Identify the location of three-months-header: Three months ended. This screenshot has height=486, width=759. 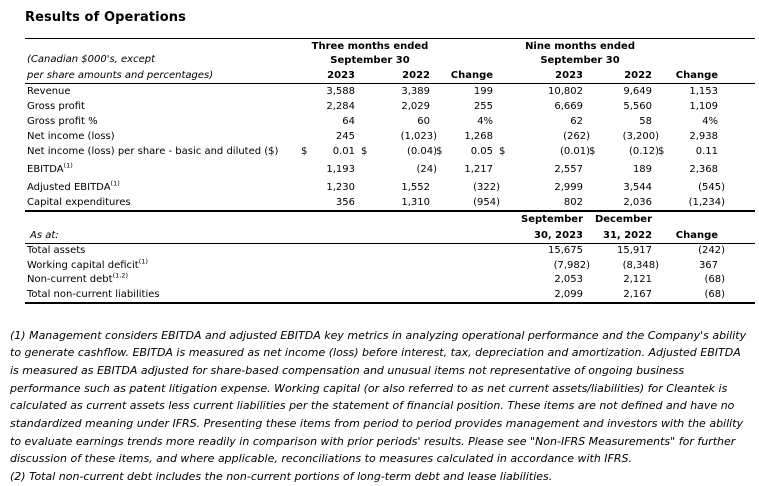
(370, 46).